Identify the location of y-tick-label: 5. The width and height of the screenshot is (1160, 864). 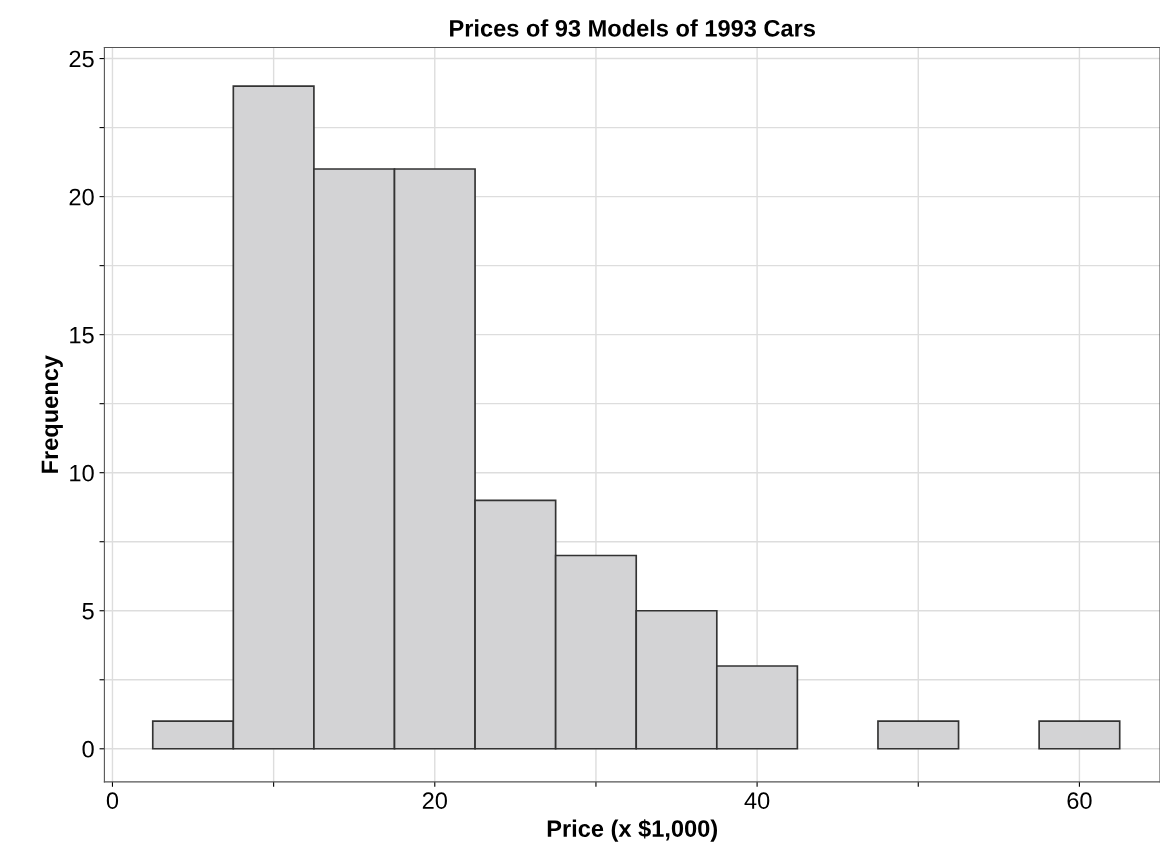
(88, 611).